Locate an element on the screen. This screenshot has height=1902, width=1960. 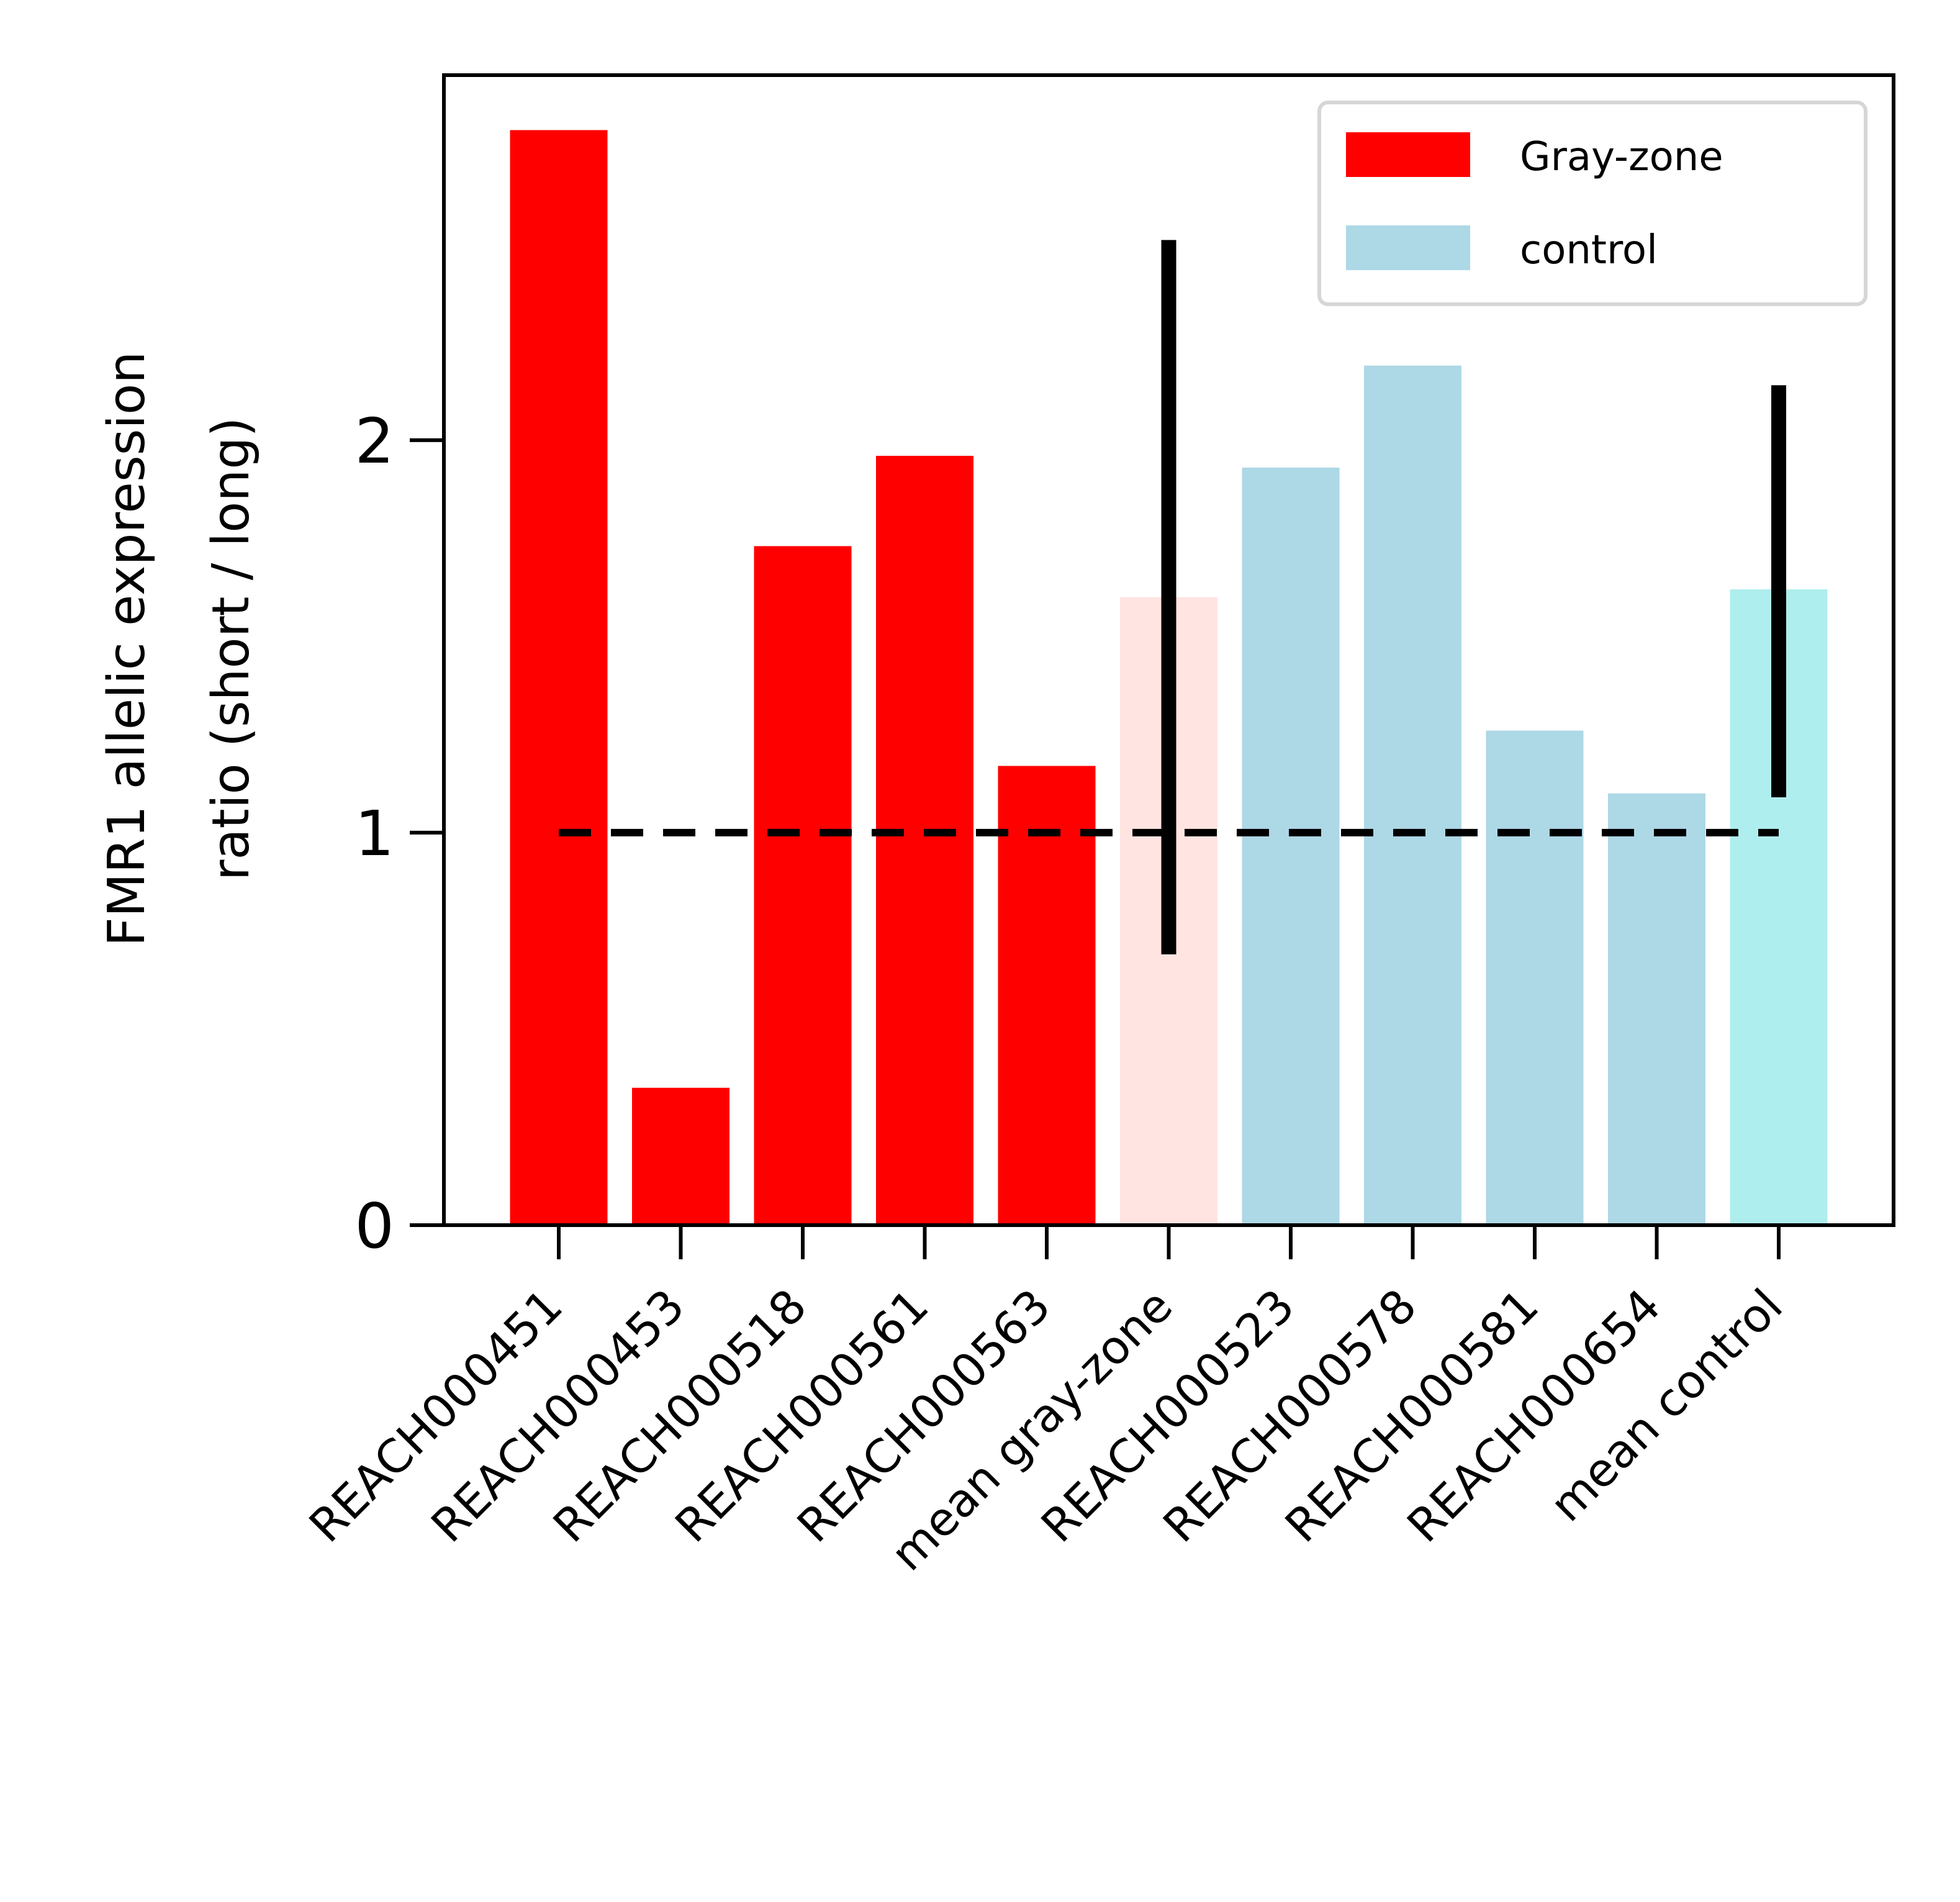
bar-reach000563 is located at coordinates (1047, 995).